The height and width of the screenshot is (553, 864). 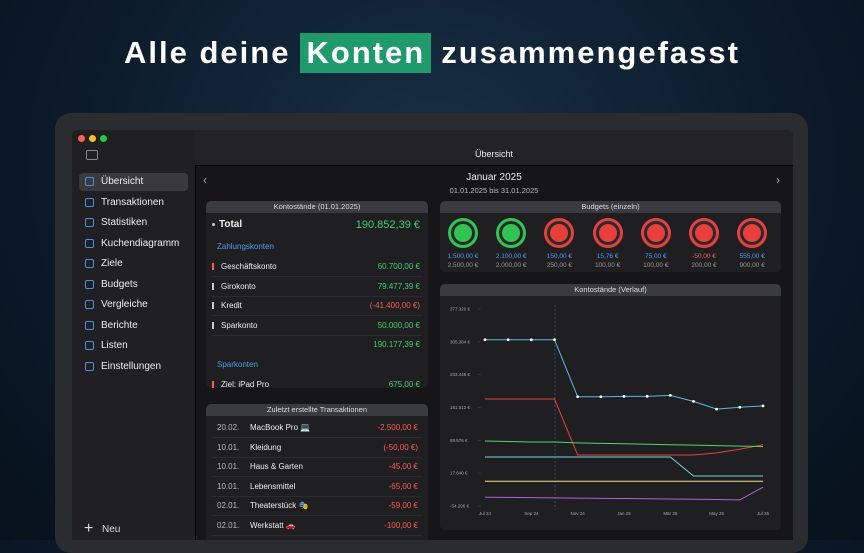 What do you see at coordinates (607, 256) in the screenshot?
I see `budget-spent: 15,76 €` at bounding box center [607, 256].